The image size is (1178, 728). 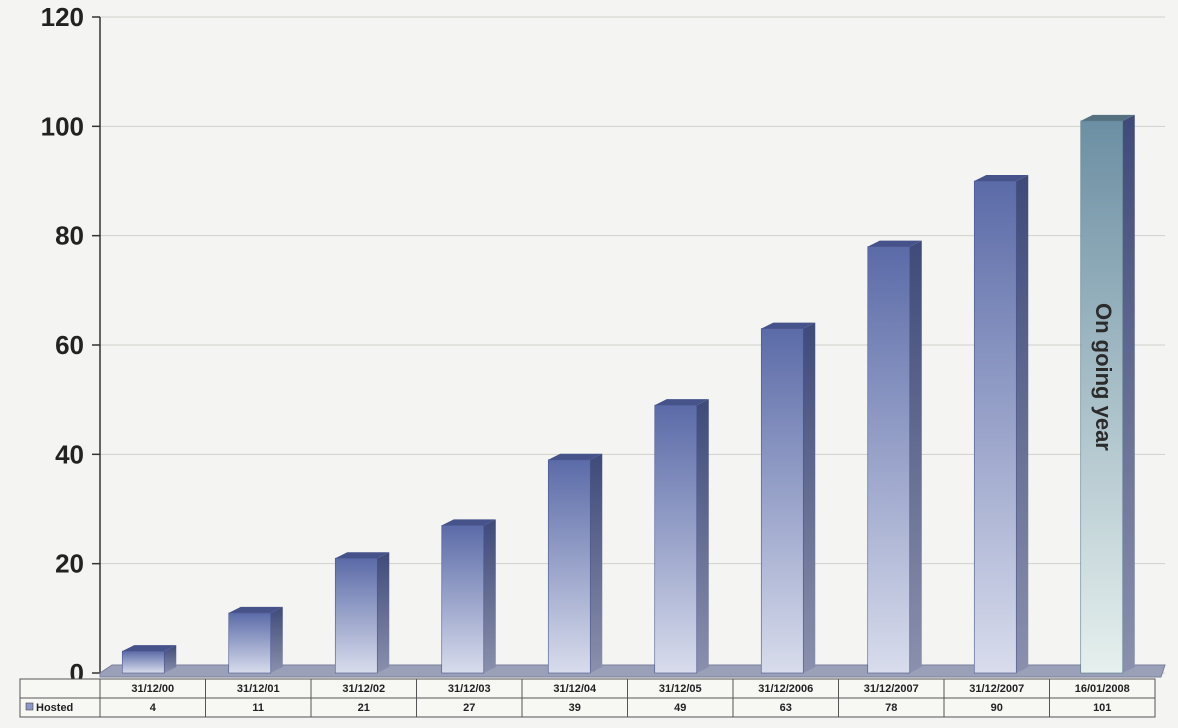 I want to click on legend-swatch, so click(x=29, y=706).